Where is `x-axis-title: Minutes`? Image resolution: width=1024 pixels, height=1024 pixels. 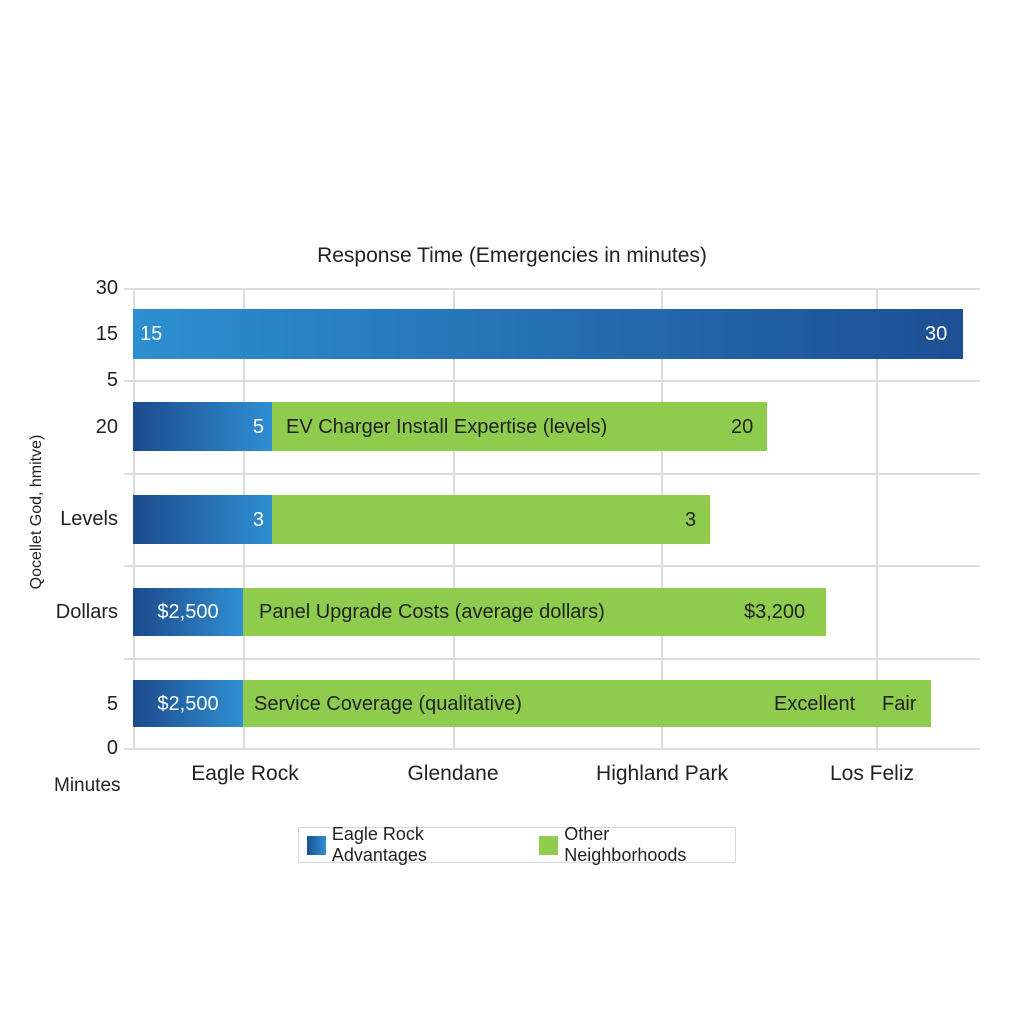
x-axis-title: Minutes is located at coordinates (87, 785).